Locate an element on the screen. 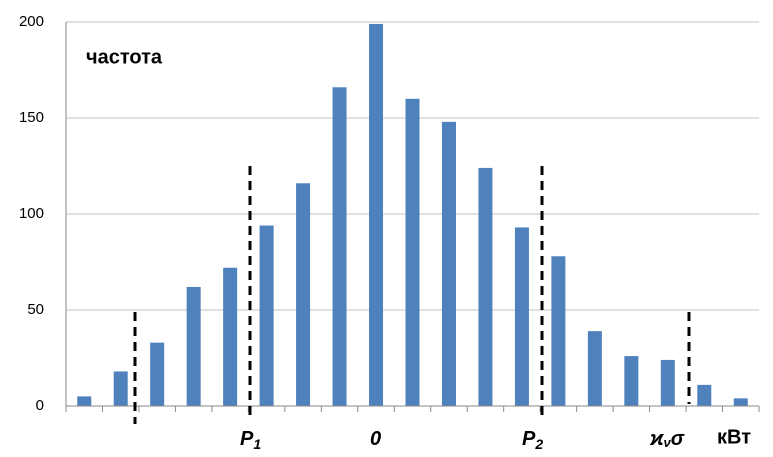  x-axis-label: кВт is located at coordinates (734, 437).